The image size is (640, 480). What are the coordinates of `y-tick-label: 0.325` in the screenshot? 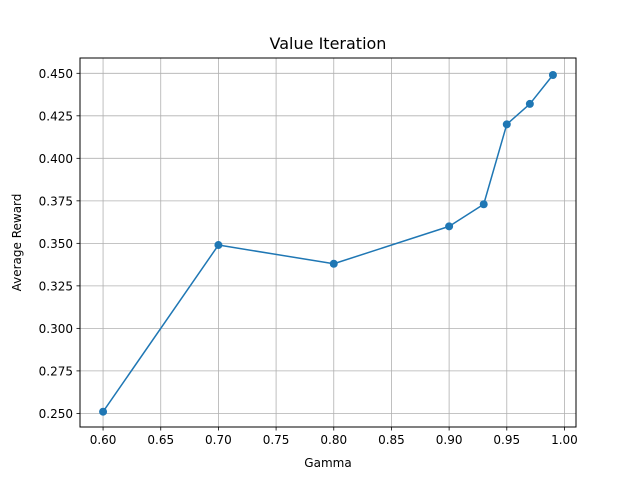 It's located at (56, 286).